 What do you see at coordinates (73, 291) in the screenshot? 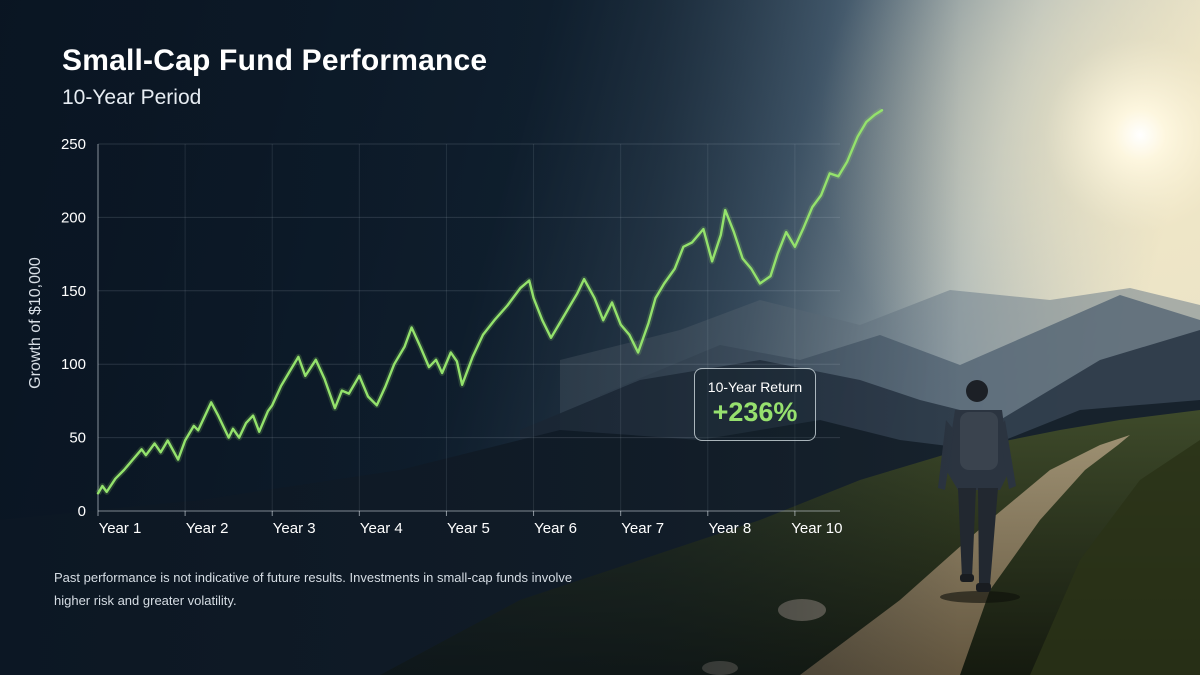
I see `y-tick-label: 150` at bounding box center [73, 291].